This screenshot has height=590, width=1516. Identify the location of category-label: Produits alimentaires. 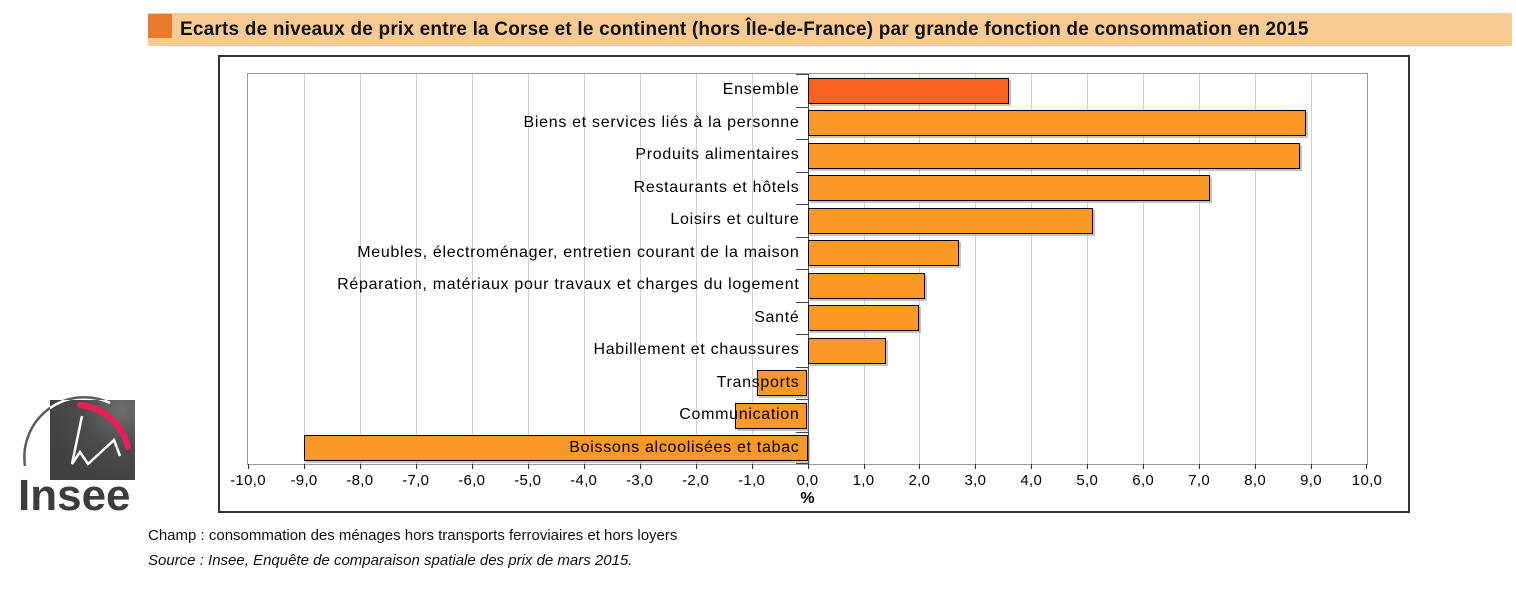
(717, 154).